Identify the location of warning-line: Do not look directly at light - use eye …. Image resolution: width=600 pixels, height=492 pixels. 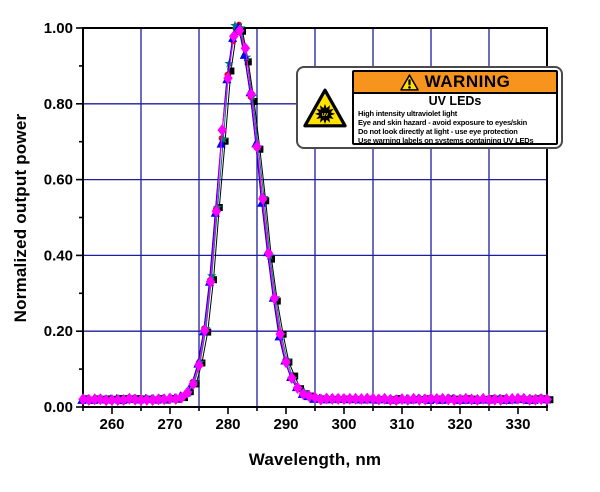
(438, 131).